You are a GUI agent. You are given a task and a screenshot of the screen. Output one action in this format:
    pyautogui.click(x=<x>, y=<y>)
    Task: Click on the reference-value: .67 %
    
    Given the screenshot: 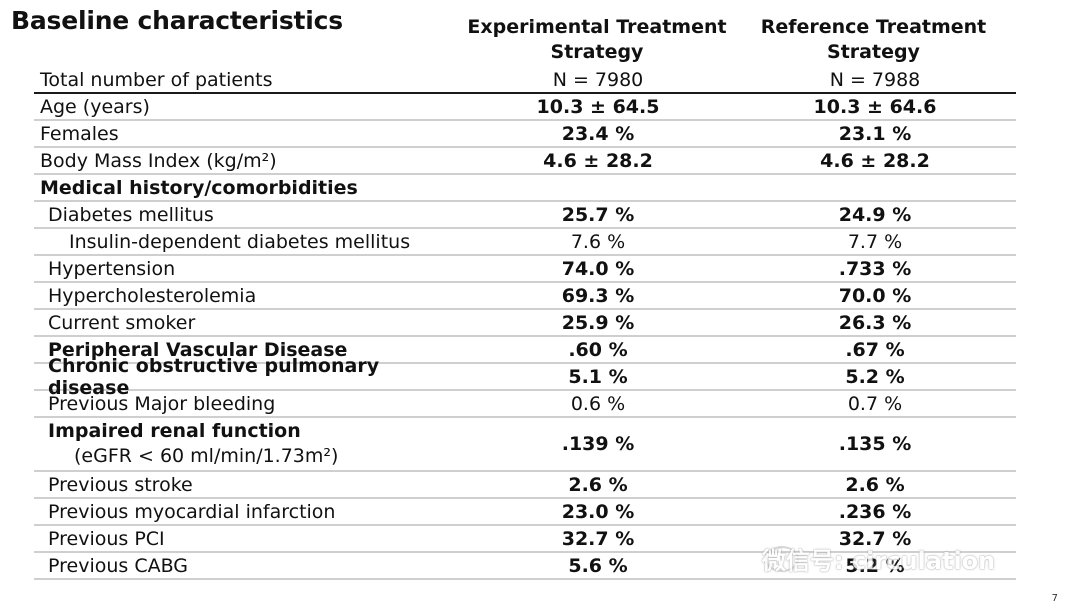 What is the action you would take?
    pyautogui.click(x=875, y=349)
    